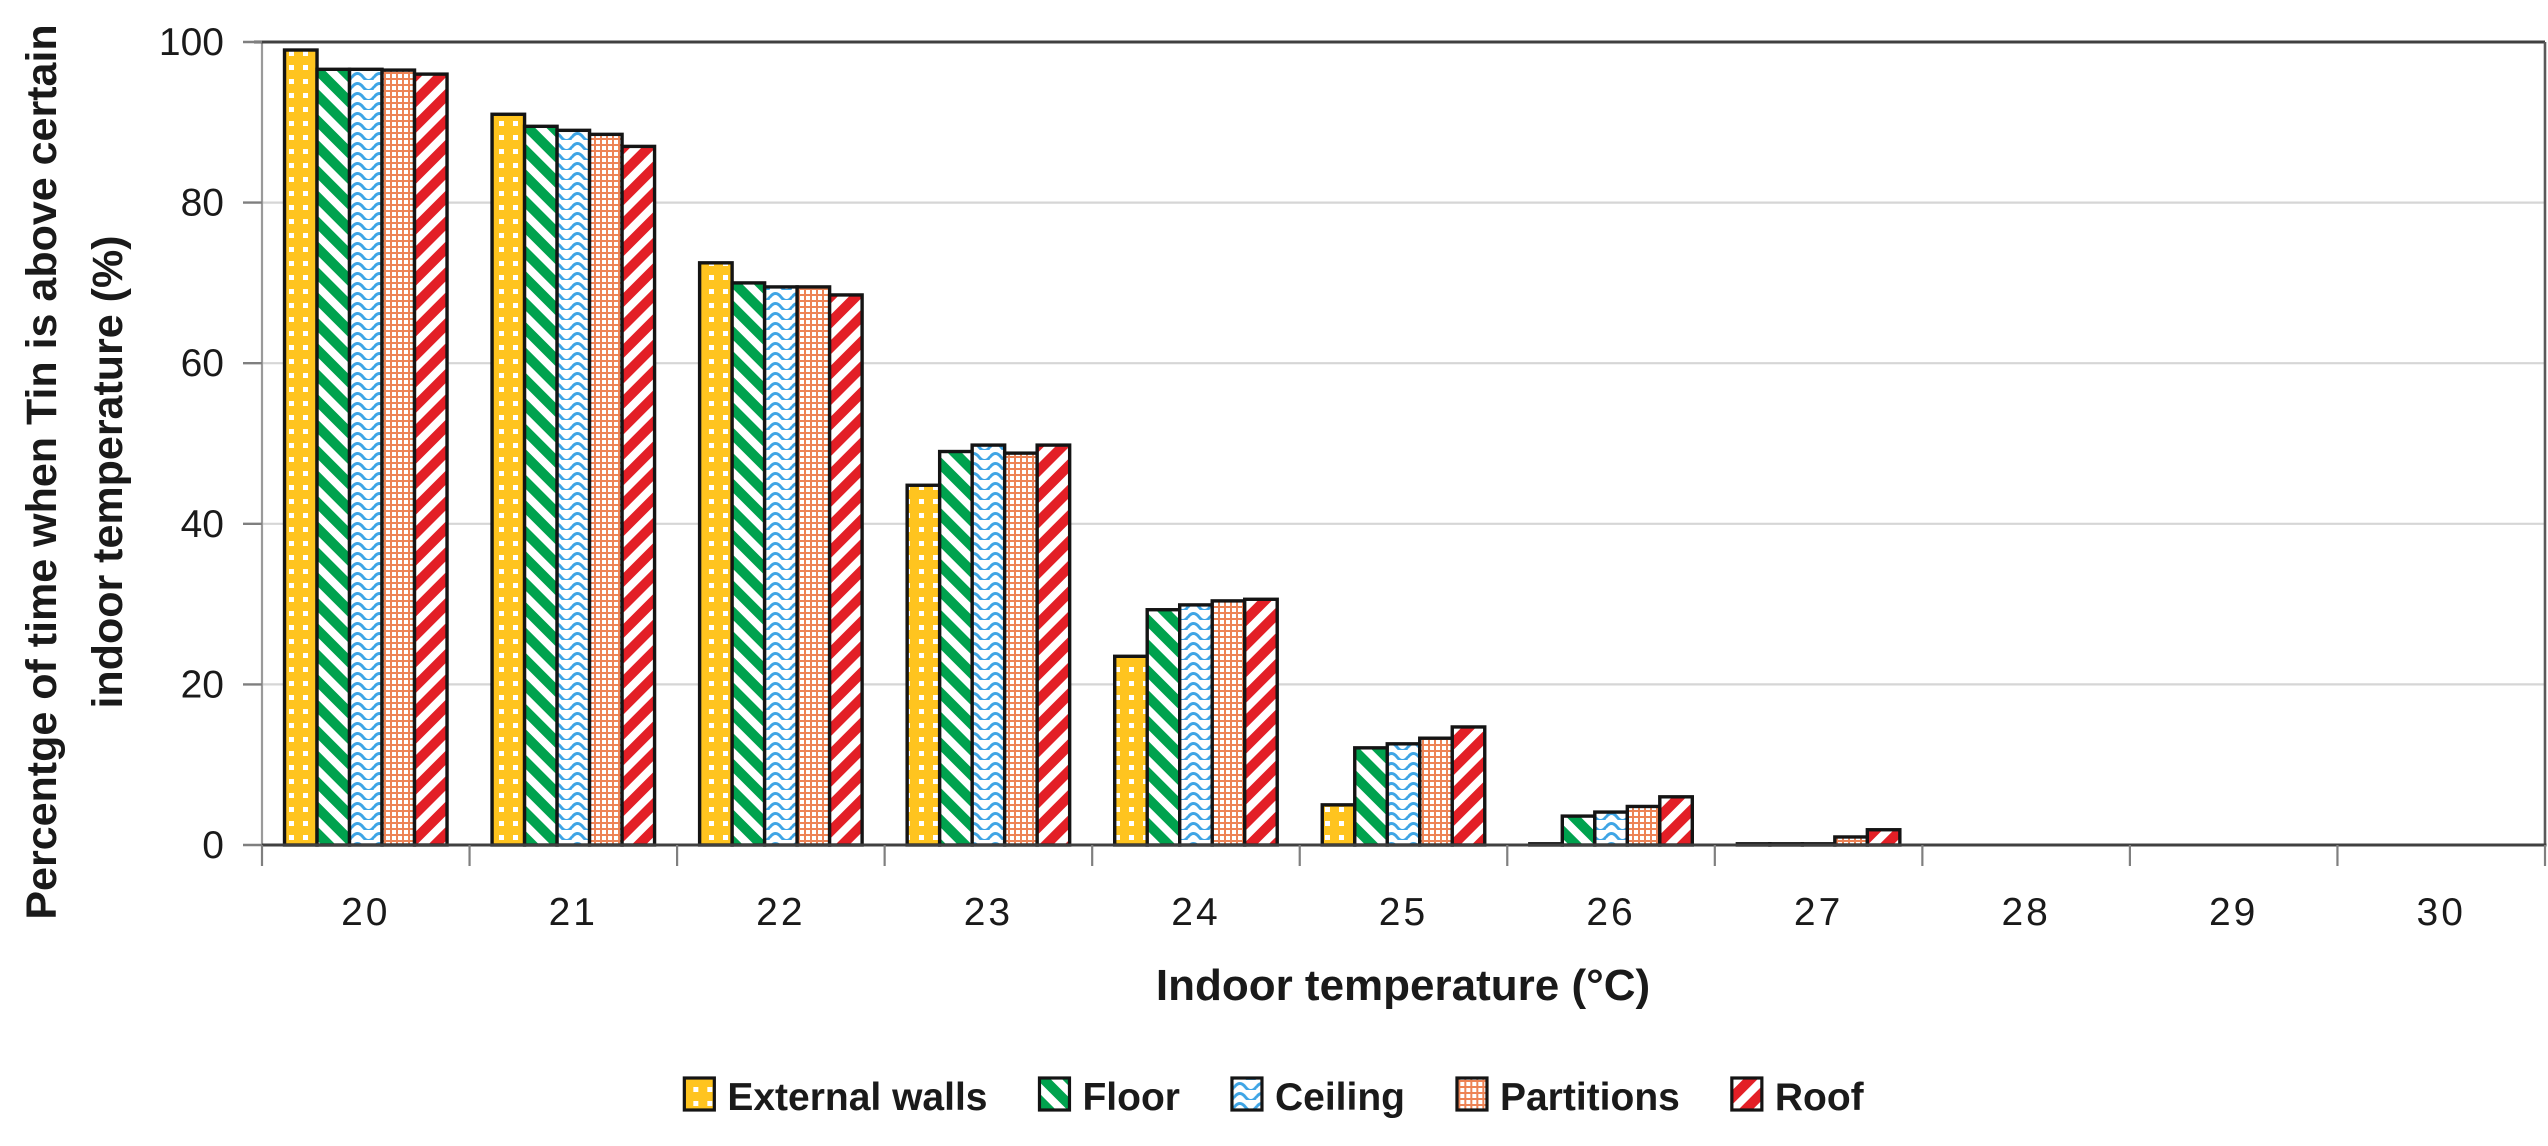 The width and height of the screenshot is (2548, 1146). I want to click on legend-label: Roof, so click(1820, 1097).